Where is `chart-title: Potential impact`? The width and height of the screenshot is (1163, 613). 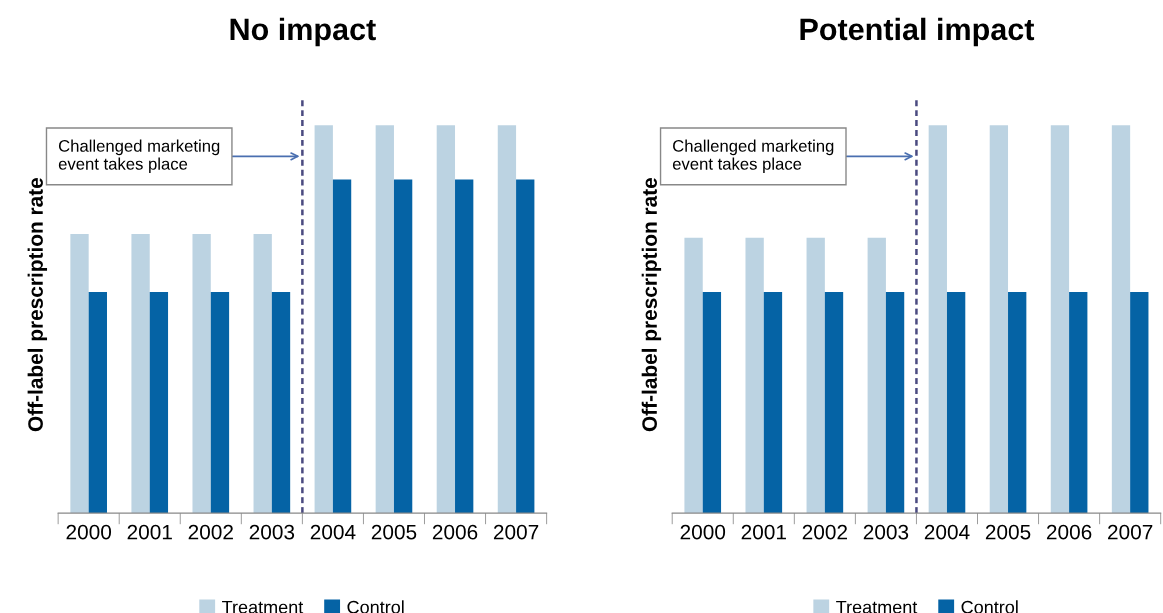 chart-title: Potential impact is located at coordinates (917, 32).